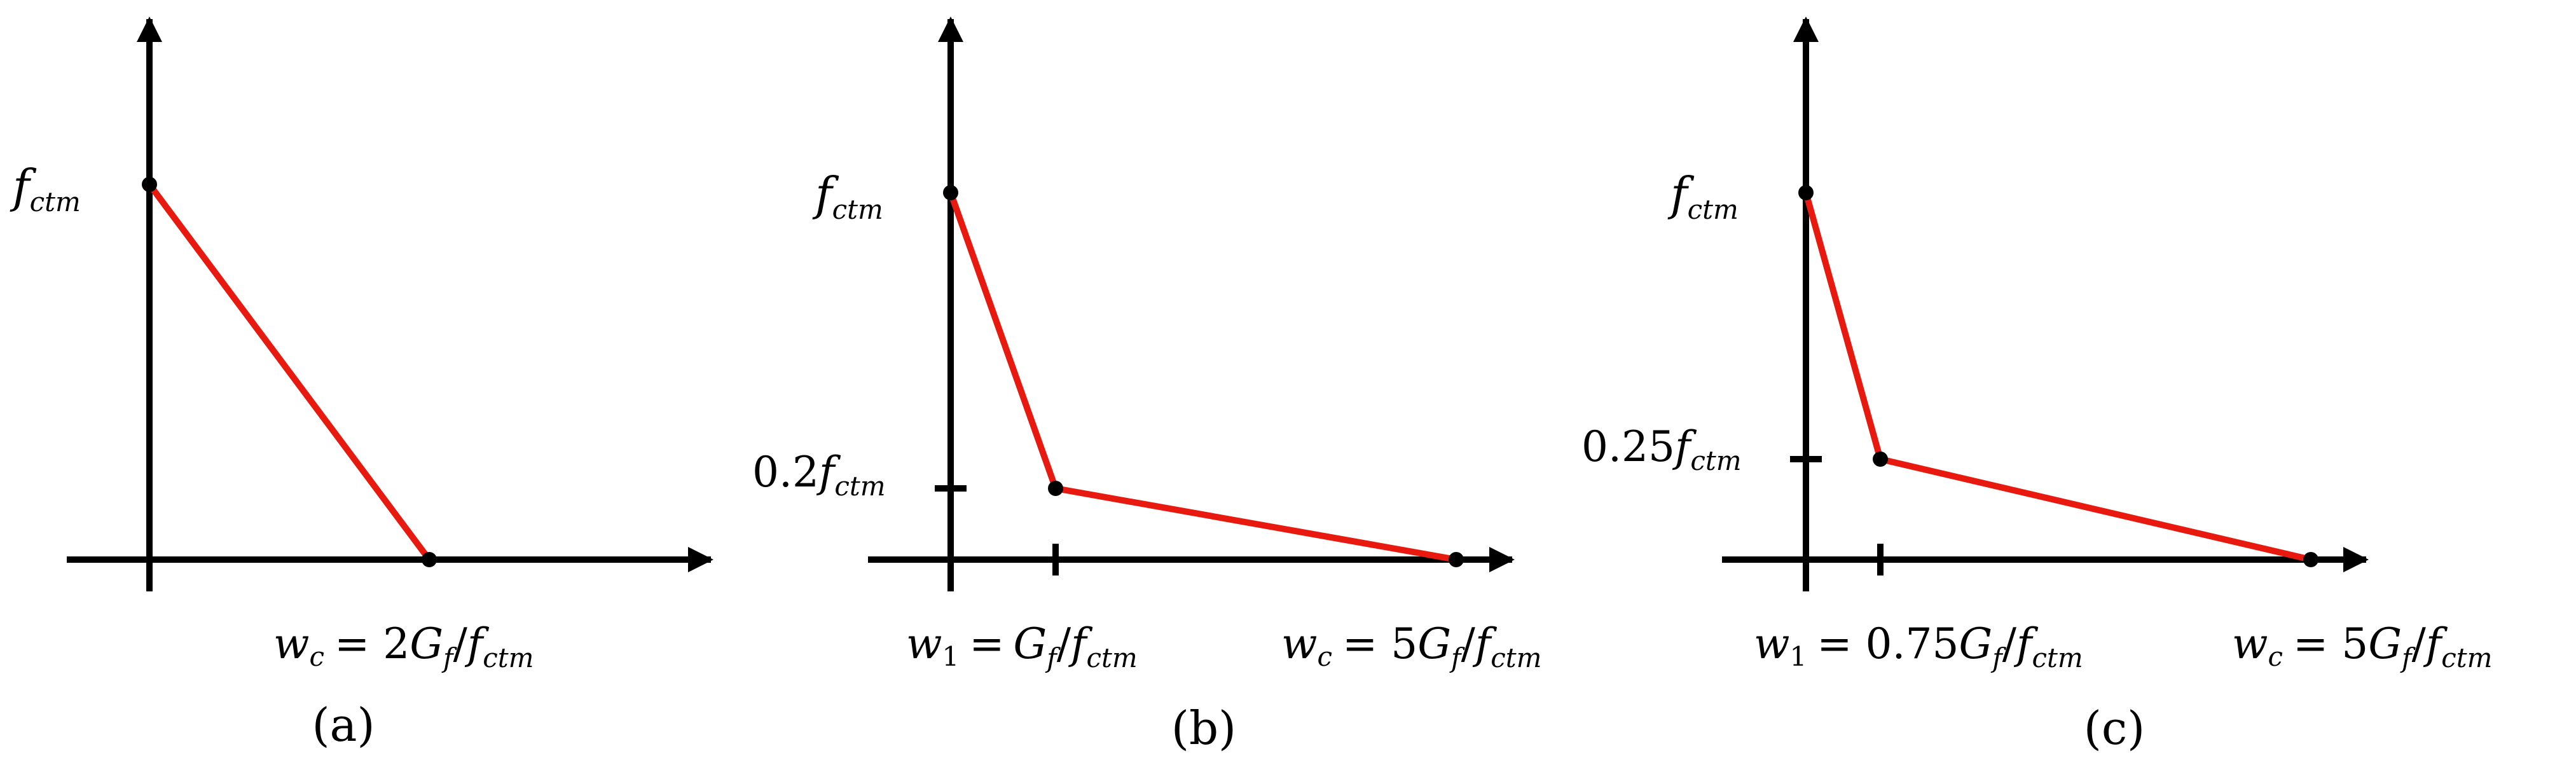 The height and width of the screenshot is (772, 2576). What do you see at coordinates (1022, 646) in the screenshot?
I see `x-kink-label: w1 = Gf/fctm` at bounding box center [1022, 646].